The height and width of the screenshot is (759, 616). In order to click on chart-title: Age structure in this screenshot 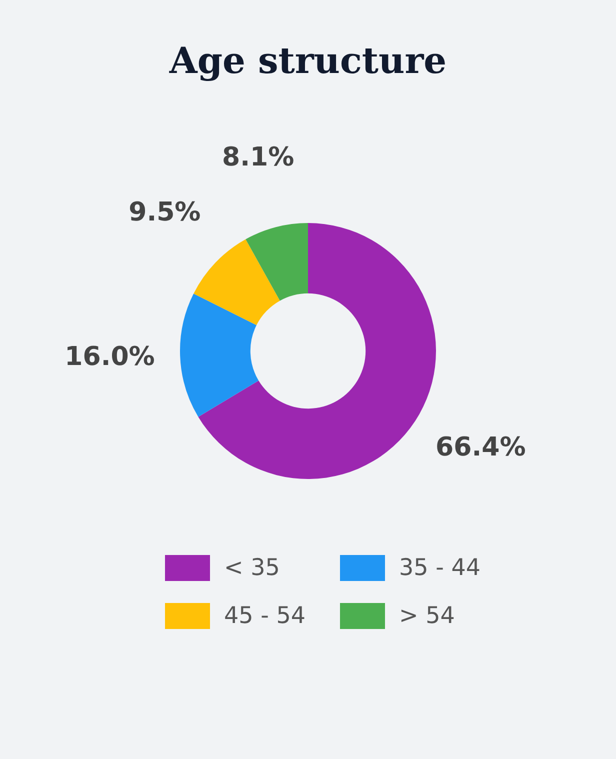, I will do `click(308, 61)`.